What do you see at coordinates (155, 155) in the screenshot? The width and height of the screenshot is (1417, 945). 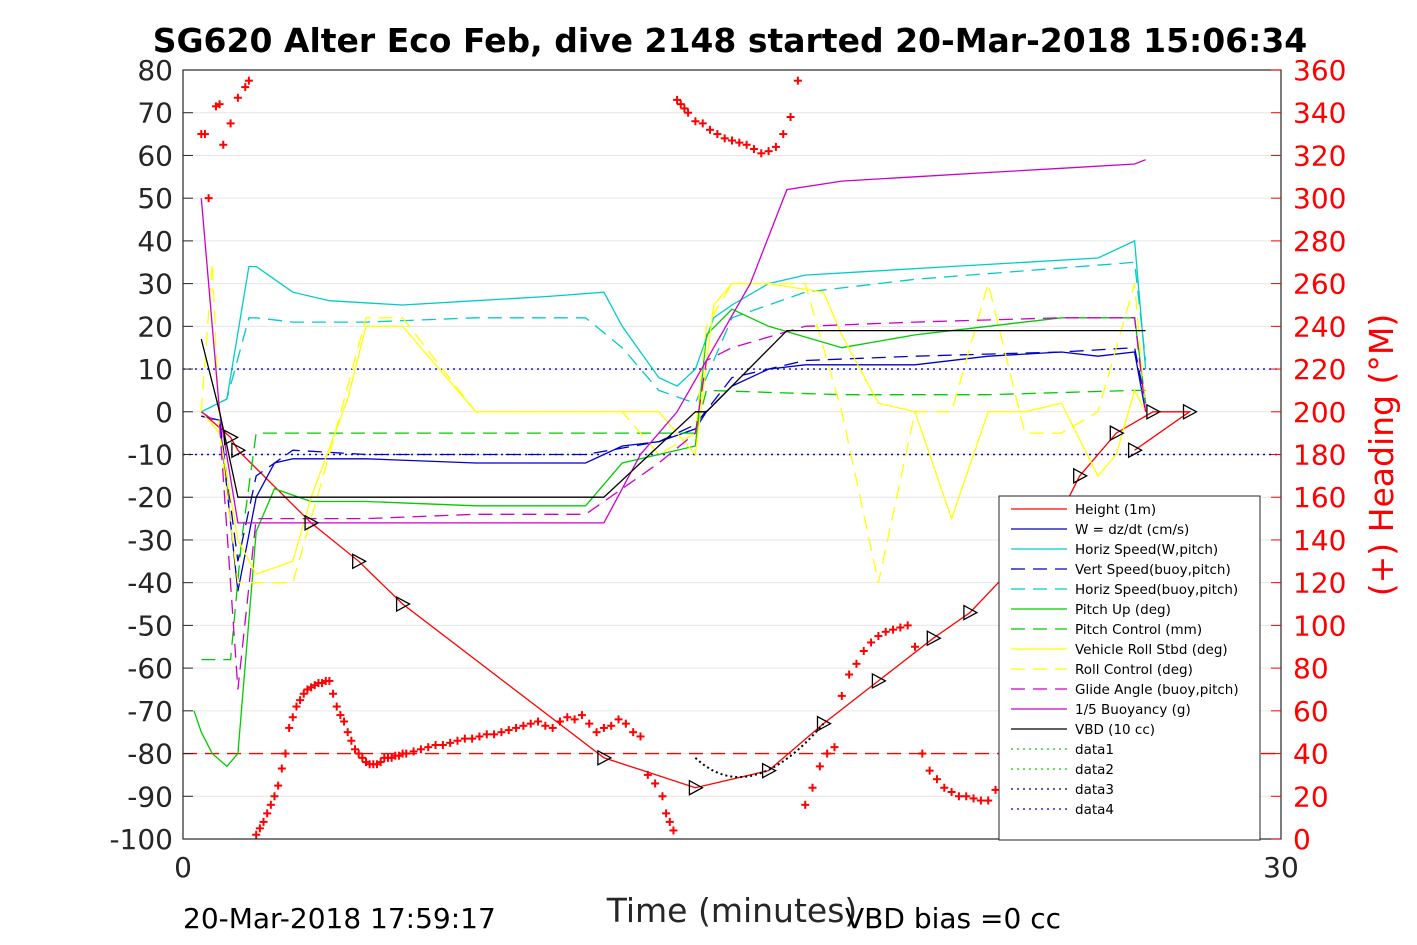 I see `y-tick-label: 60` at bounding box center [155, 155].